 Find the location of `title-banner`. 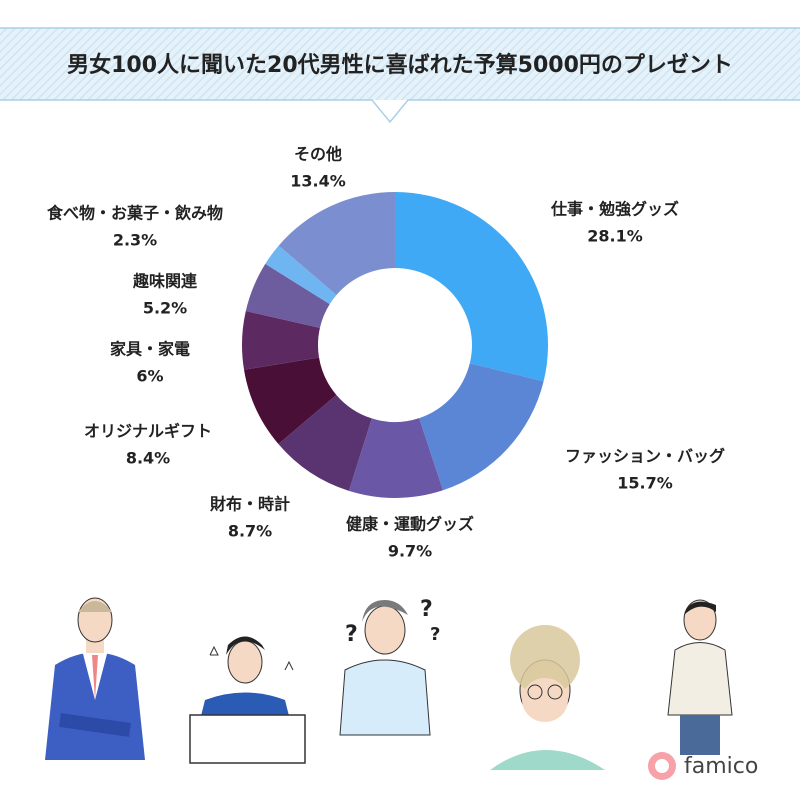

title-banner is located at coordinates (400, 75).